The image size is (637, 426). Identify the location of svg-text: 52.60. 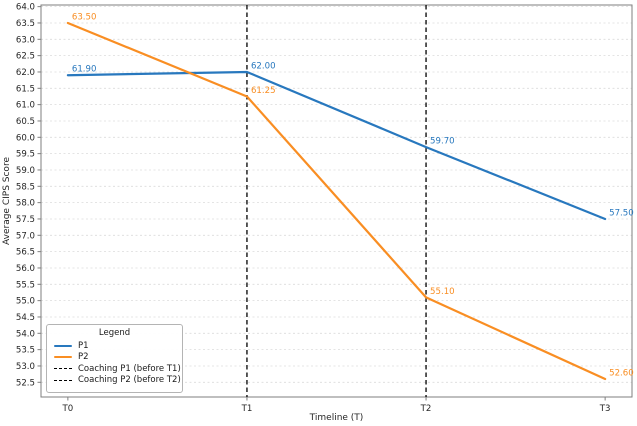
(621, 374).